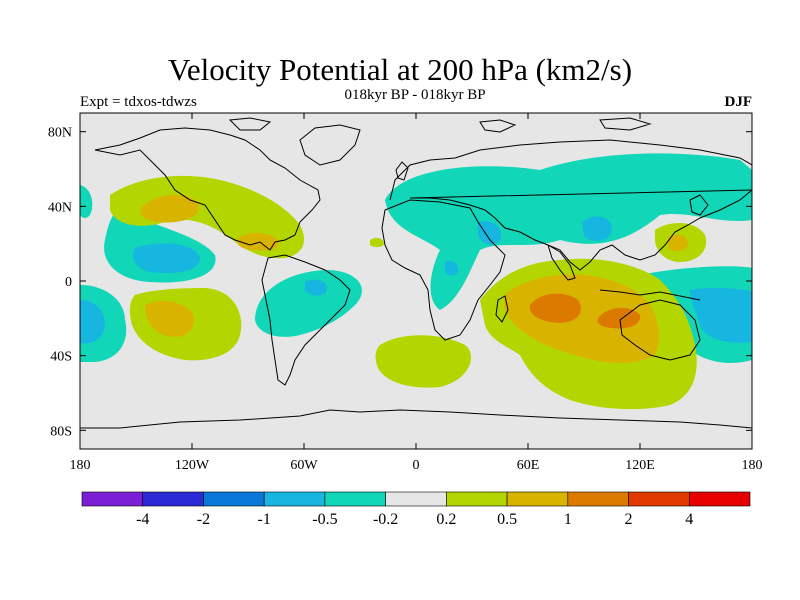 The width and height of the screenshot is (800, 600). Describe the element at coordinates (86, 202) in the screenshot. I see `contour-neg-weak-n-atlantic-w` at that location.